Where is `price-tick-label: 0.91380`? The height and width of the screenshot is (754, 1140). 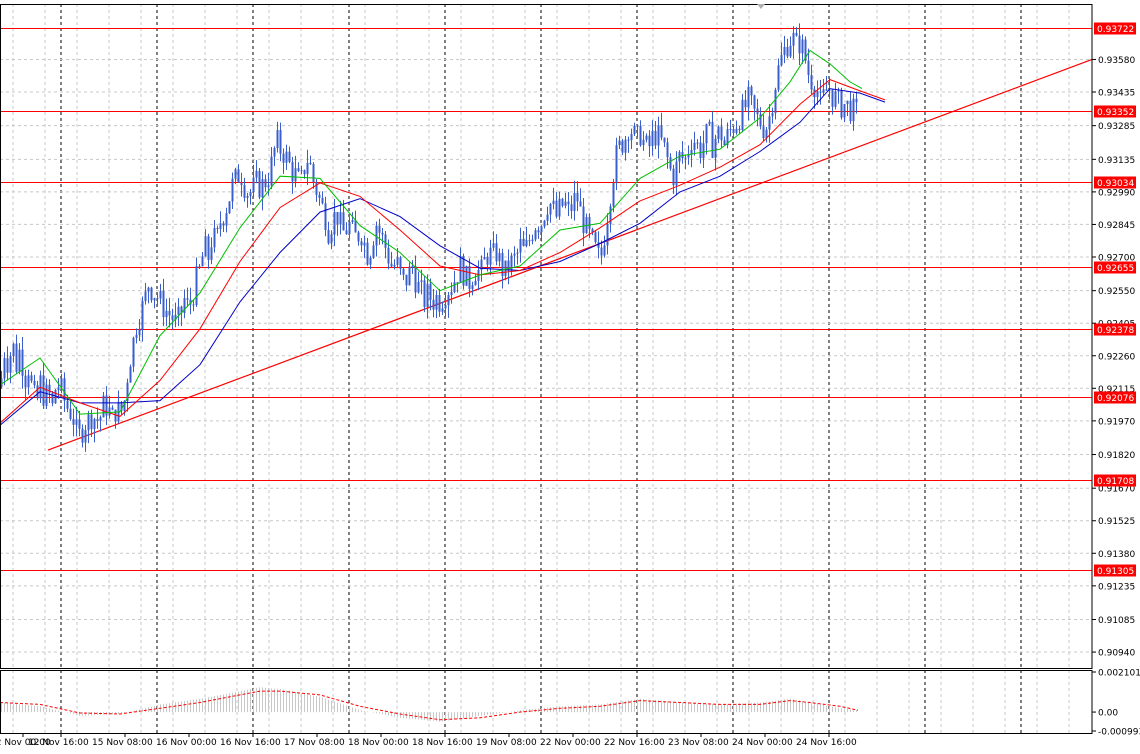 price-tick-label: 0.91380 is located at coordinates (1116, 555).